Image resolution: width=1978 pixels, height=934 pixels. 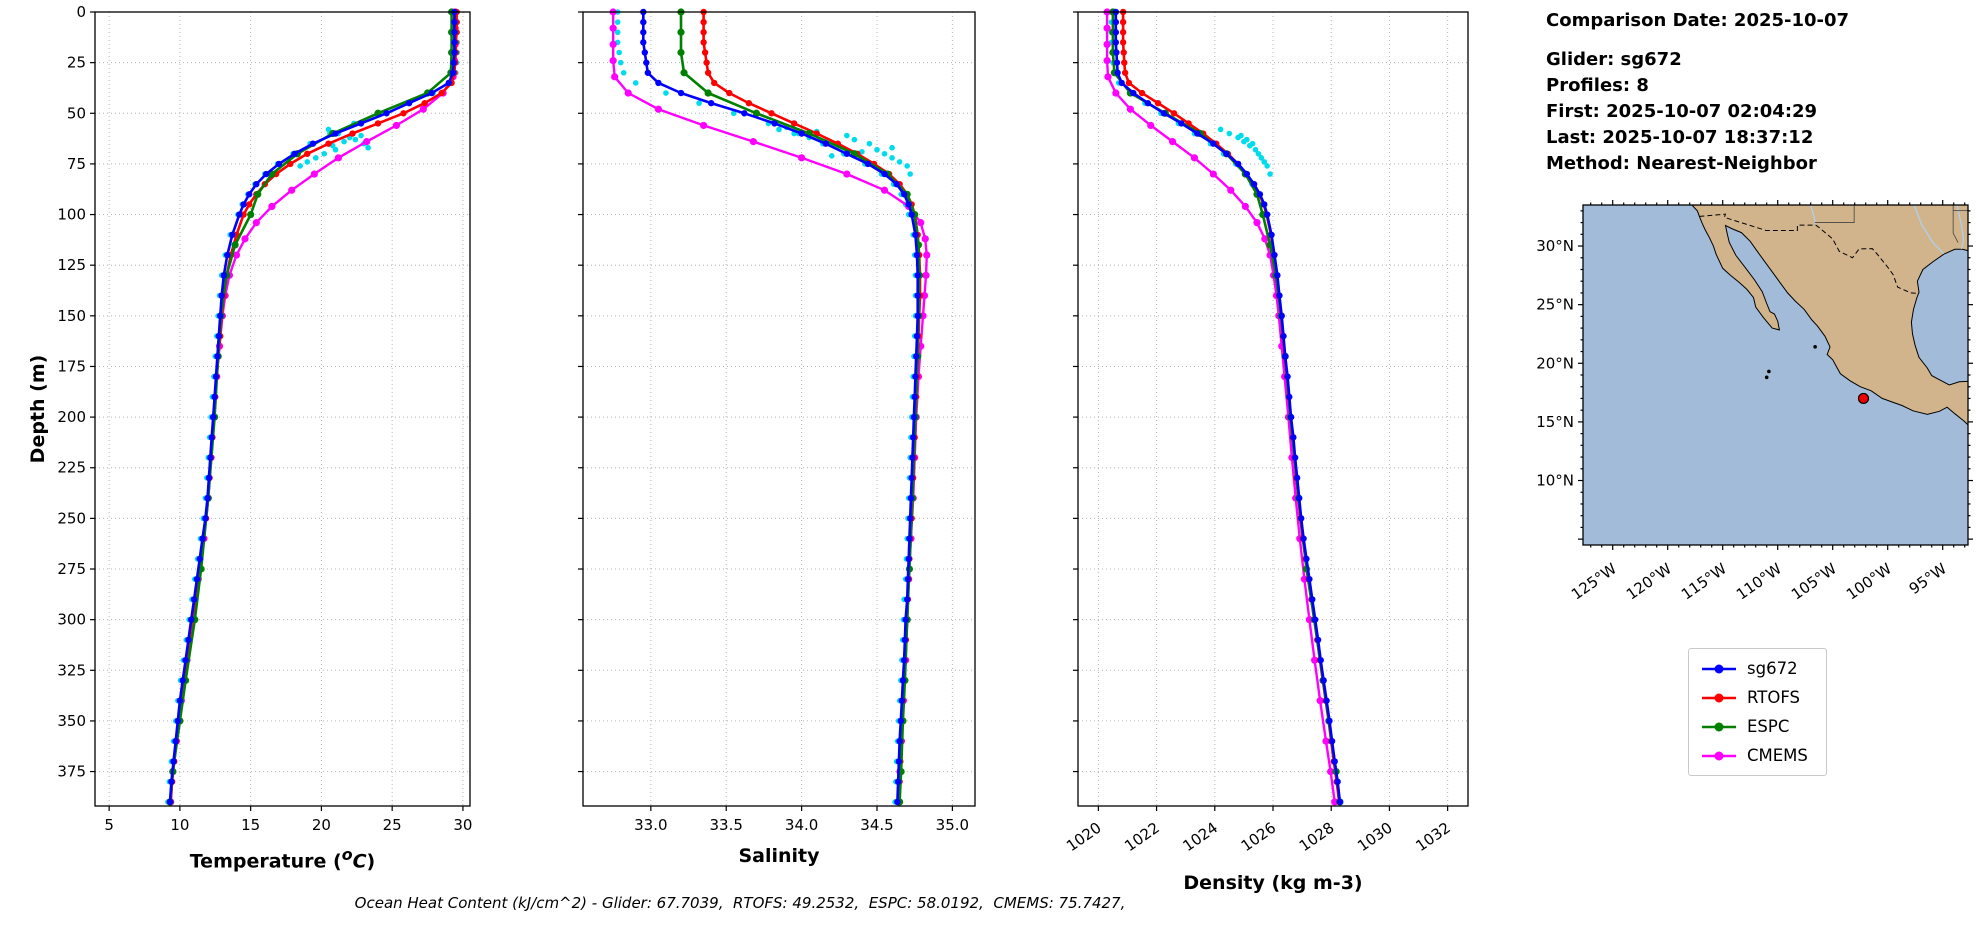 What do you see at coordinates (1768, 726) in the screenshot?
I see `legend-label-ESPC: ESPC` at bounding box center [1768, 726].